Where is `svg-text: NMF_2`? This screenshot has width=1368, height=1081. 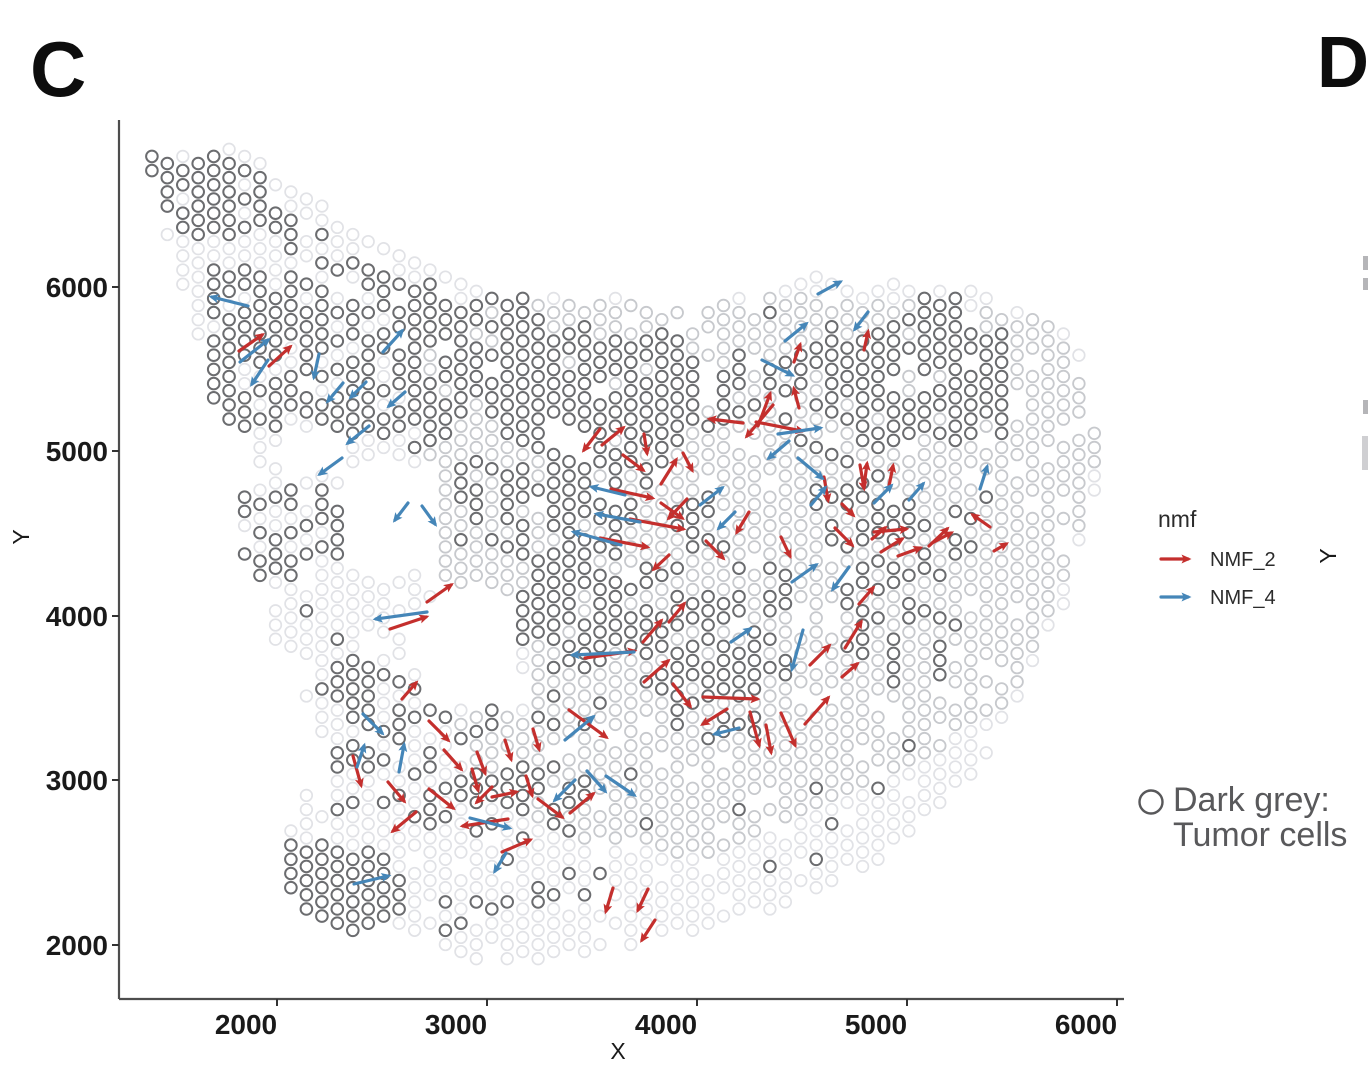 svg-text: NMF_2 is located at coordinates (1243, 560).